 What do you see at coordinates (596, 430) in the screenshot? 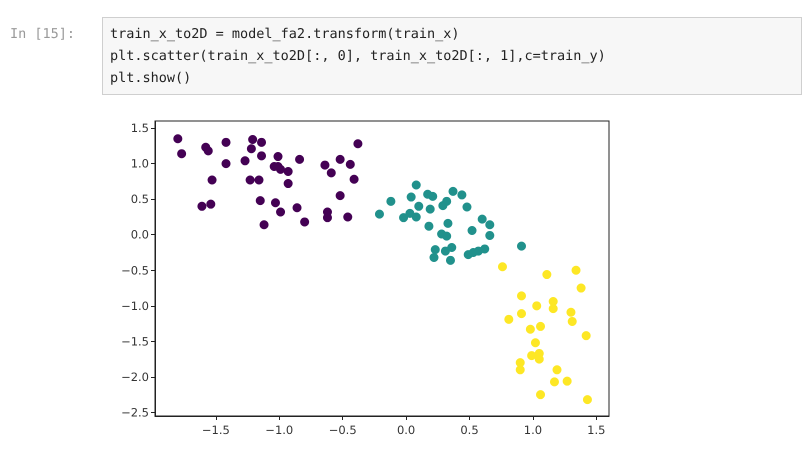
I see `x-tick-label: 1.5` at bounding box center [596, 430].